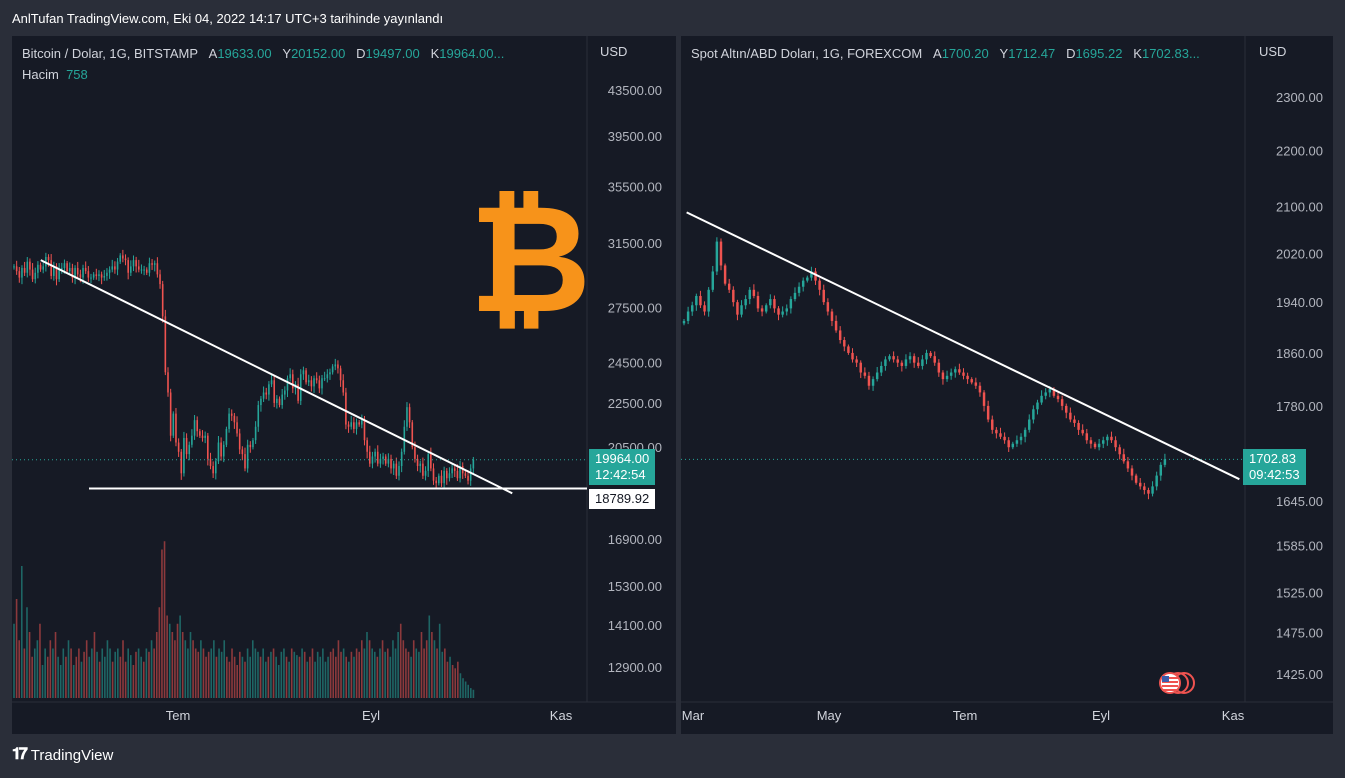 This screenshot has width=1345, height=778. What do you see at coordinates (1299, 151) in the screenshot?
I see `price-tick-label: 2200.00` at bounding box center [1299, 151].